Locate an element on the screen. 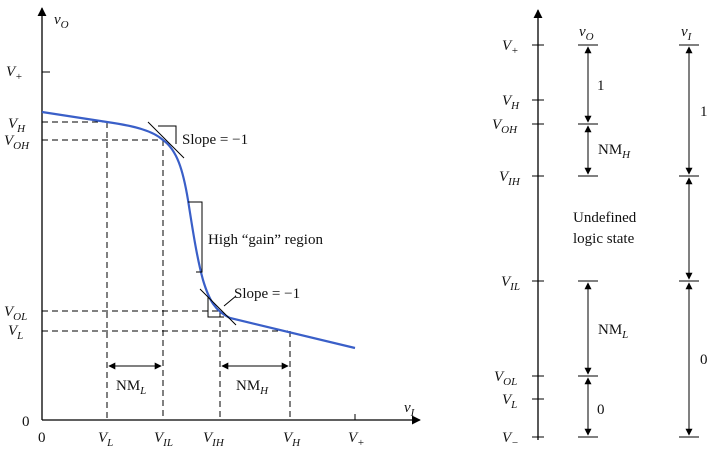 This screenshot has width=722, height=453. scale-label-vil: VIL is located at coordinates (510, 283).